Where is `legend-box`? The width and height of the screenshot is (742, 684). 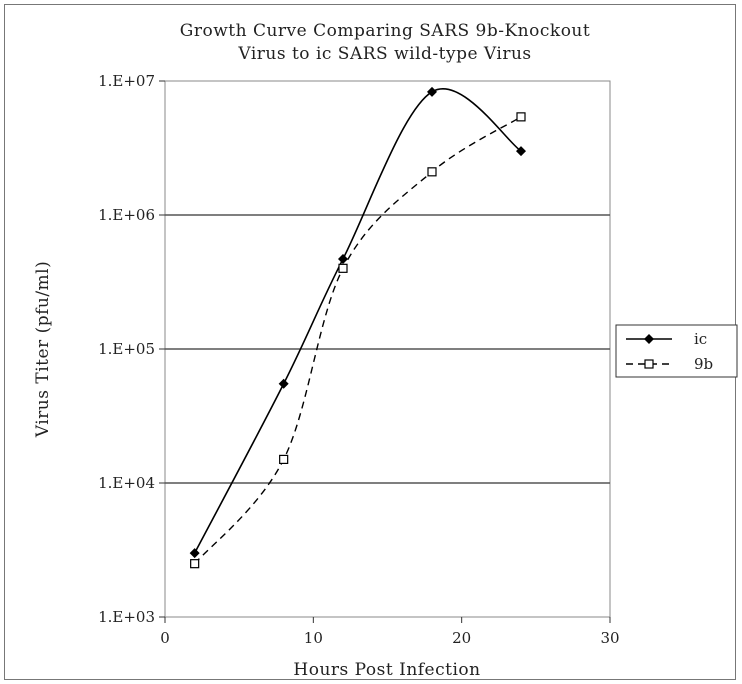 legend-box is located at coordinates (676, 351).